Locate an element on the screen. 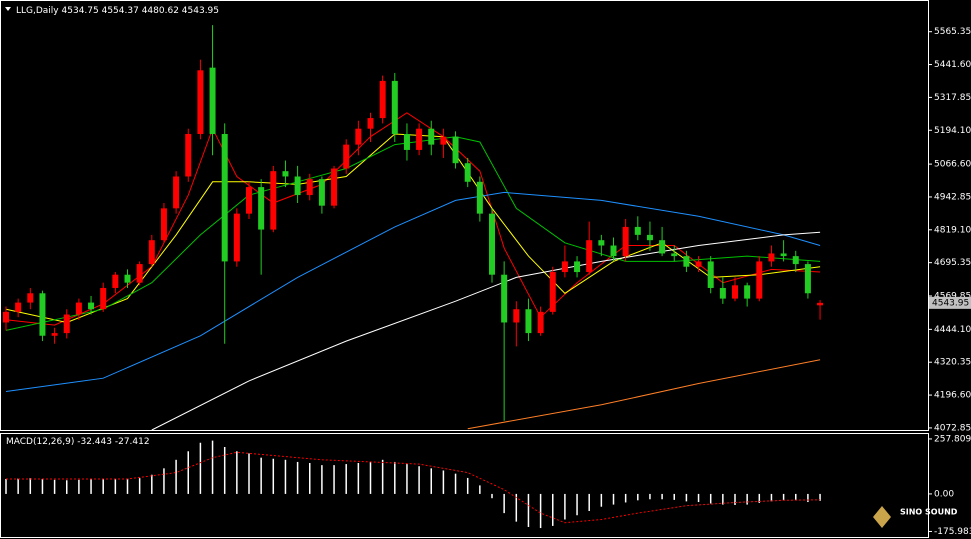 The height and width of the screenshot is (539, 971). macd-name: MACD(12,26,9) is located at coordinates (40, 442).